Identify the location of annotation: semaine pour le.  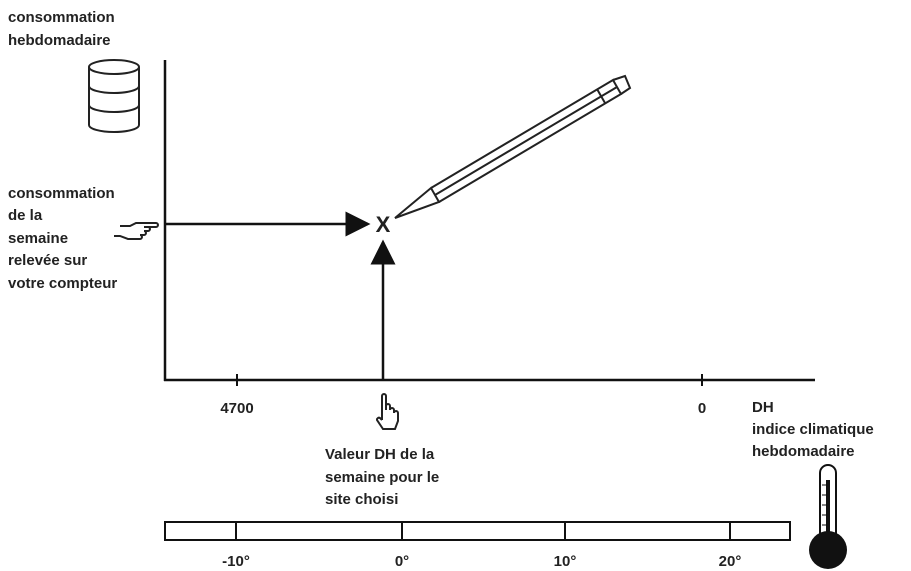
(382, 477).